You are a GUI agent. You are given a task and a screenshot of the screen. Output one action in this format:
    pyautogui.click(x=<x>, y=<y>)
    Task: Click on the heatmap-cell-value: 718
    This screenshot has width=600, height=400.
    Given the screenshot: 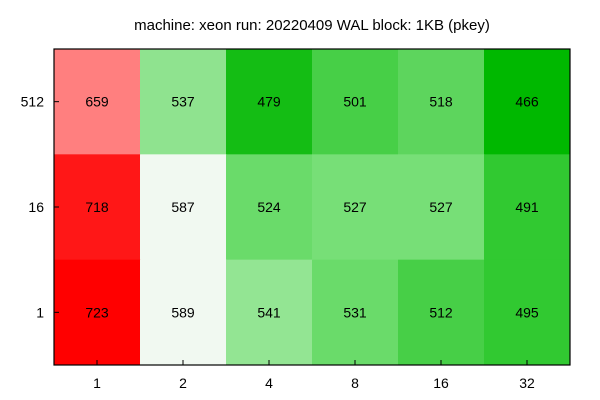 What is the action you would take?
    pyautogui.click(x=97, y=207)
    